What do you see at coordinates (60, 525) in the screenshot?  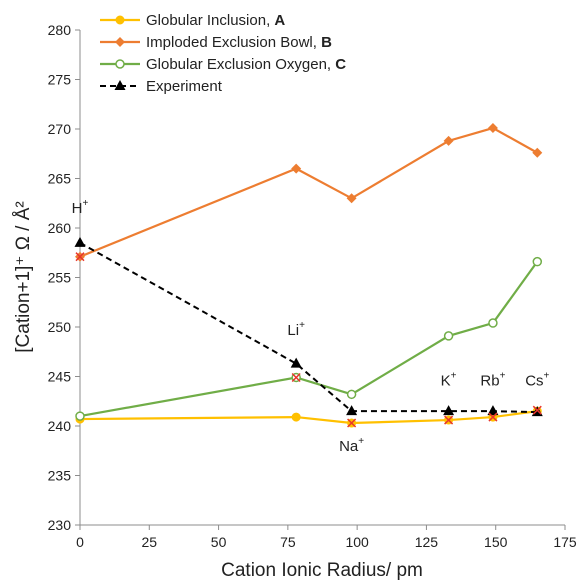 I see `y-tick-label: 230` at bounding box center [60, 525].